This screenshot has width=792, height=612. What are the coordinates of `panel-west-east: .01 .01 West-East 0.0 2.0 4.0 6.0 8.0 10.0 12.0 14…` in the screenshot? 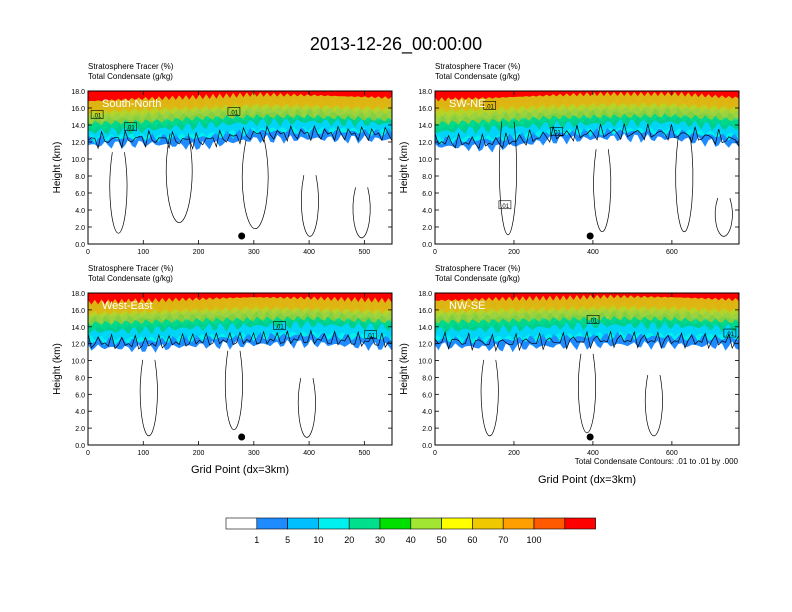 It's located at (222, 360).